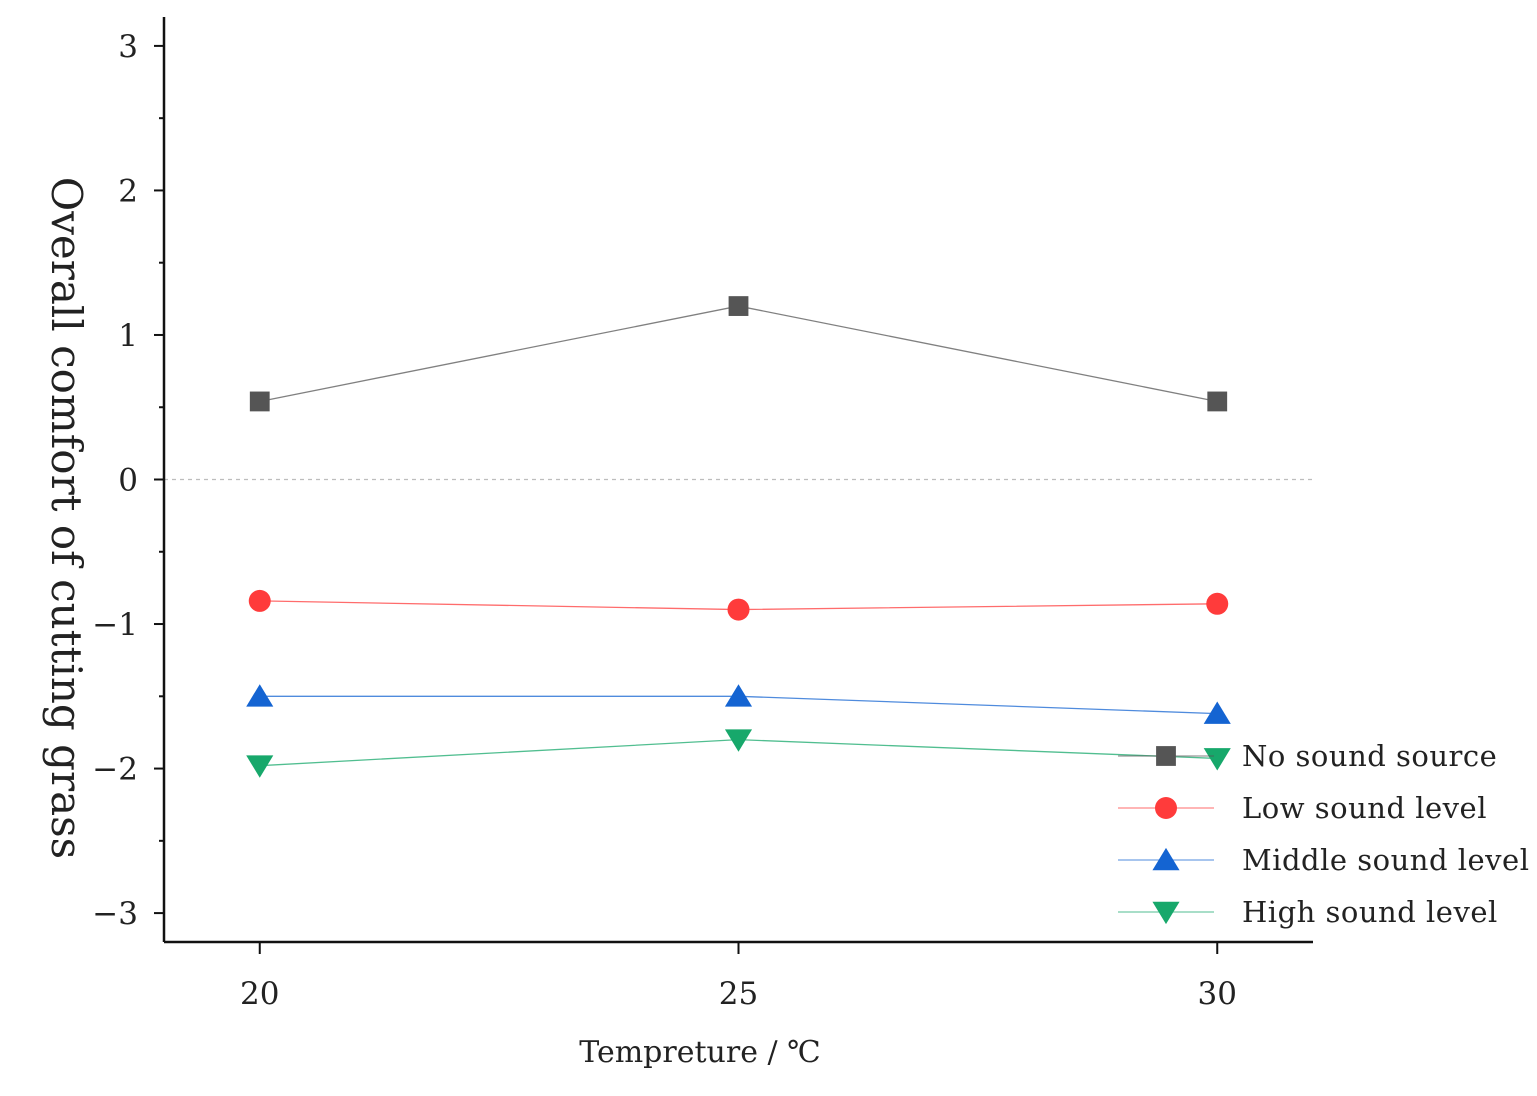 Image resolution: width=1537 pixels, height=1096 pixels. What do you see at coordinates (115, 770) in the screenshot?
I see `y-tick-label: −2` at bounding box center [115, 770].